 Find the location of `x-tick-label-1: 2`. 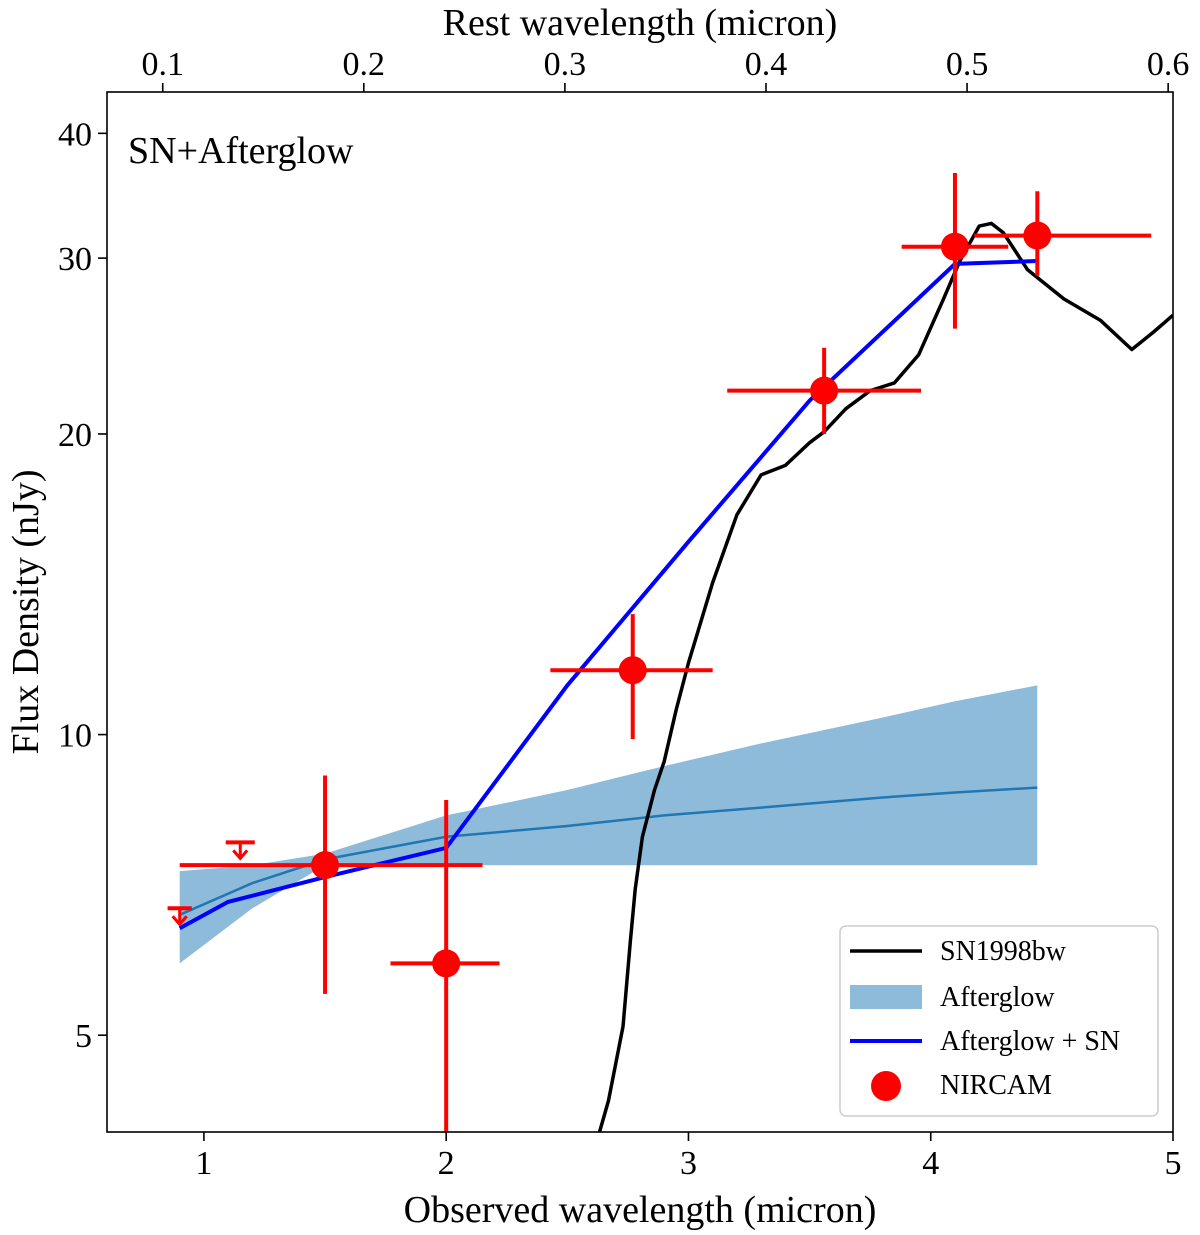

x-tick-label-1: 2 is located at coordinates (446, 1163).